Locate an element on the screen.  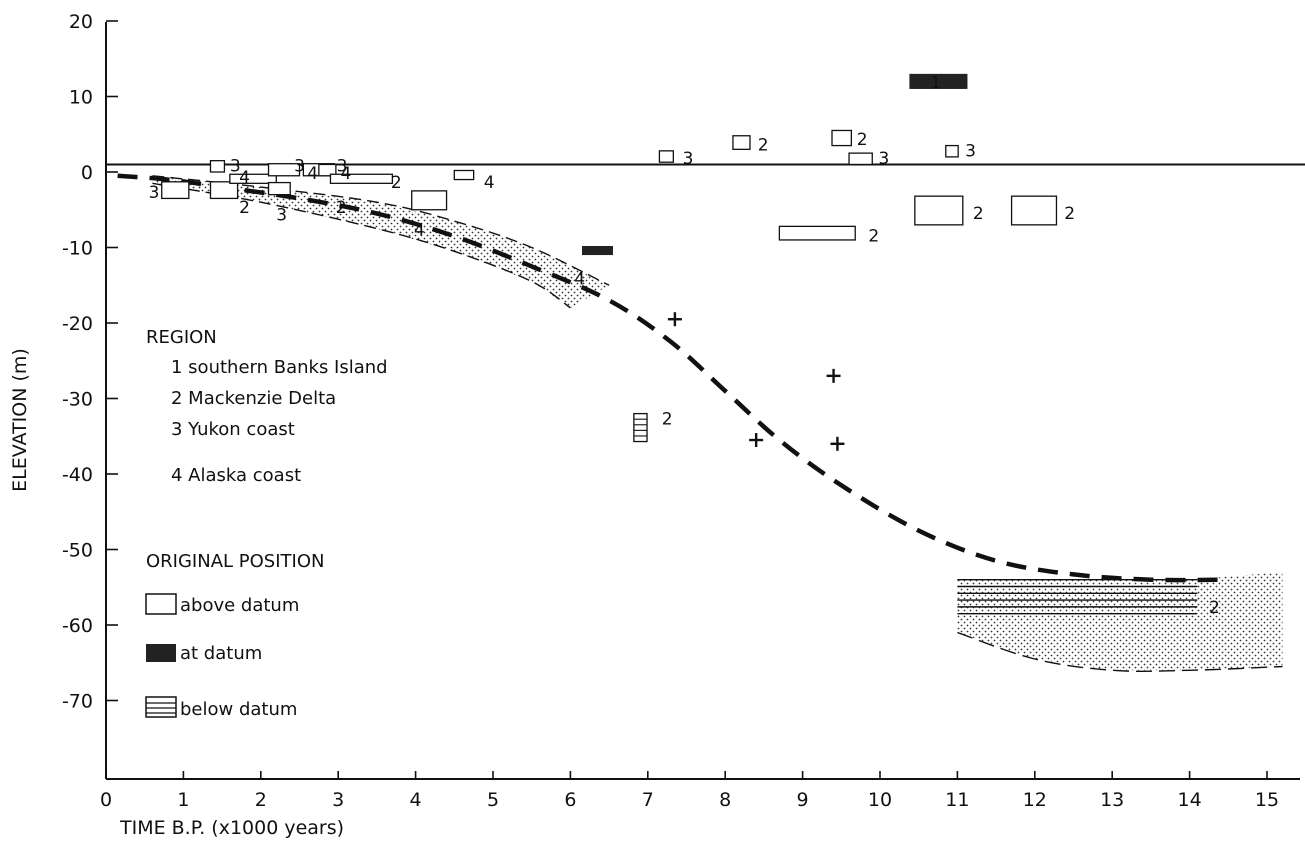
y-tick-label: -20 is located at coordinates (77, 324).